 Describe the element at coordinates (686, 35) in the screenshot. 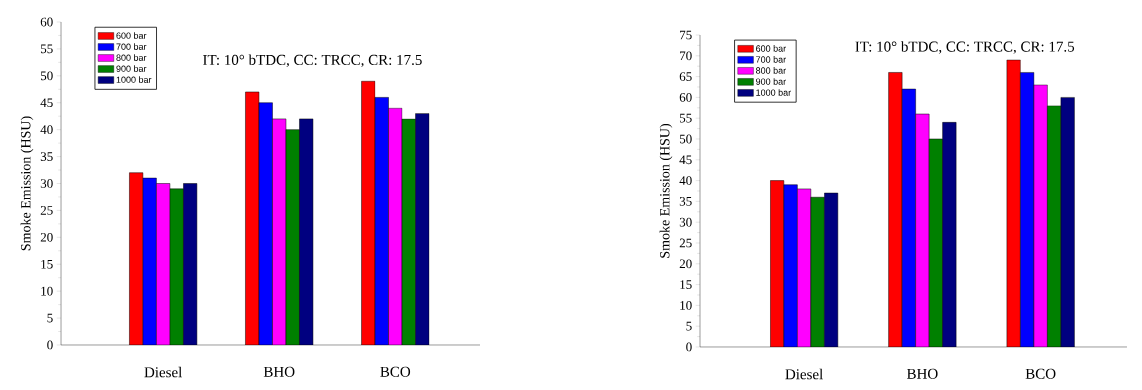

I see `y-tick-label: 75` at that location.